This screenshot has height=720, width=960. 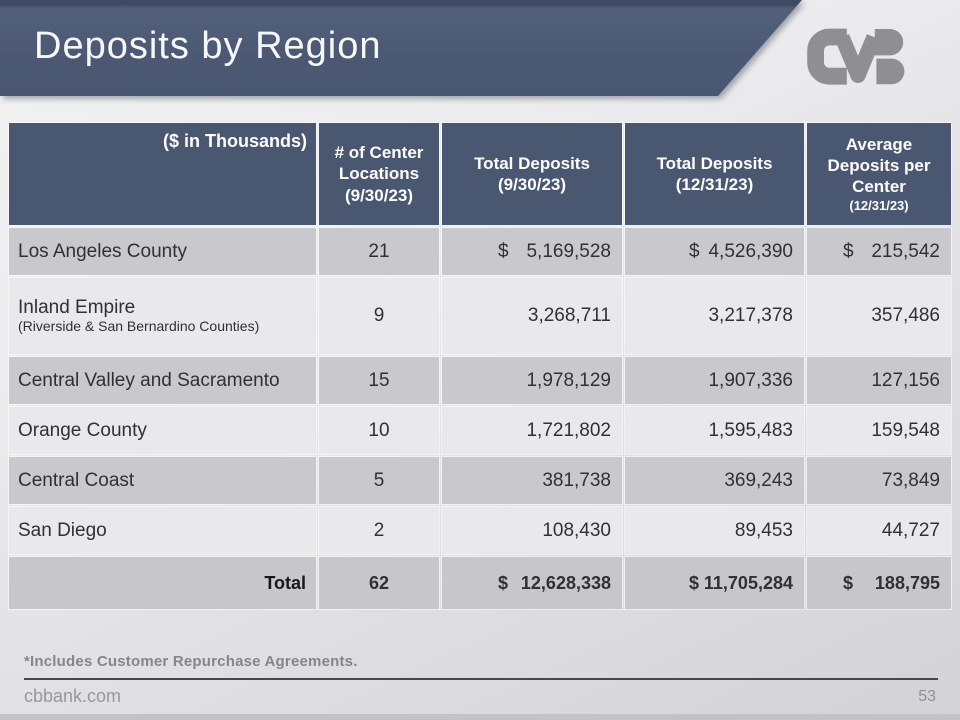 I want to click on cvb-logo-icon, so click(x=858, y=59).